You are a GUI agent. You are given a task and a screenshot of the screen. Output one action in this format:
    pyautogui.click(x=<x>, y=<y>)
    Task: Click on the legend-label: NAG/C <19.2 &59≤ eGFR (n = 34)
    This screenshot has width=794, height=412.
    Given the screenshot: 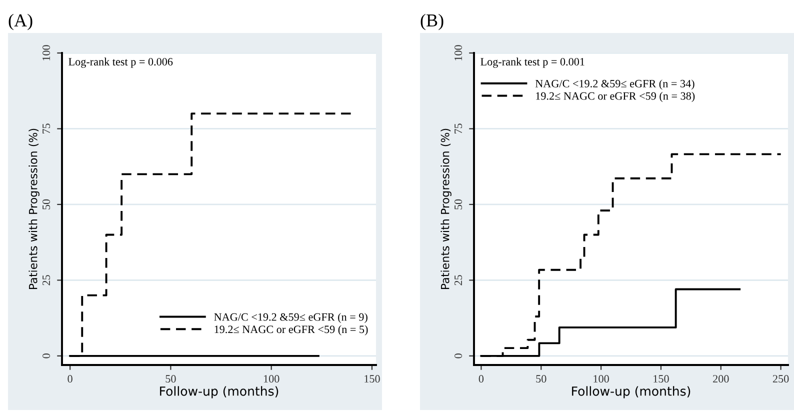 What is the action you would take?
    pyautogui.click(x=614, y=85)
    